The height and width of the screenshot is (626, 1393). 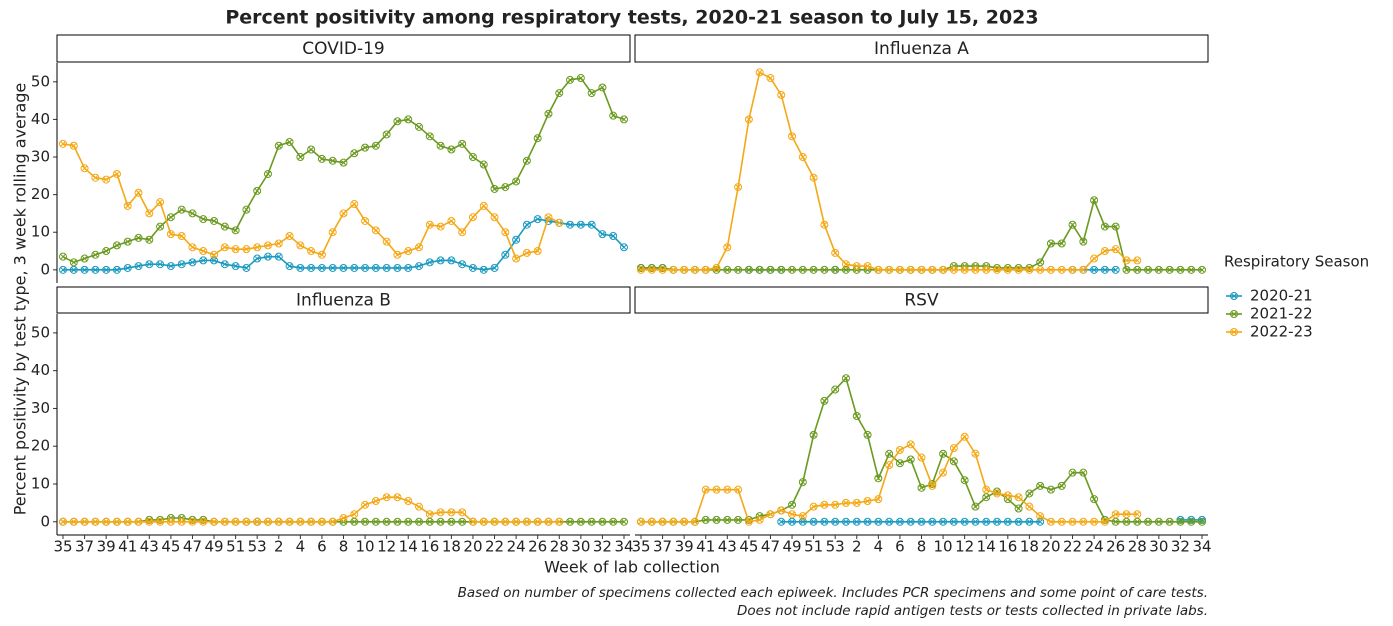 What do you see at coordinates (40, 446) in the screenshot?
I see `y-tick-label: 20` at bounding box center [40, 446].